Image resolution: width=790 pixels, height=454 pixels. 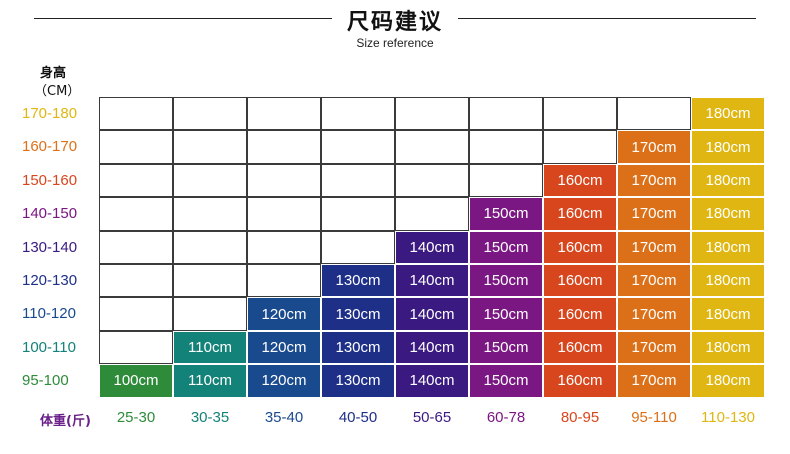 I want to click on weight-axis-title: 体重(斤), so click(x=65, y=421).